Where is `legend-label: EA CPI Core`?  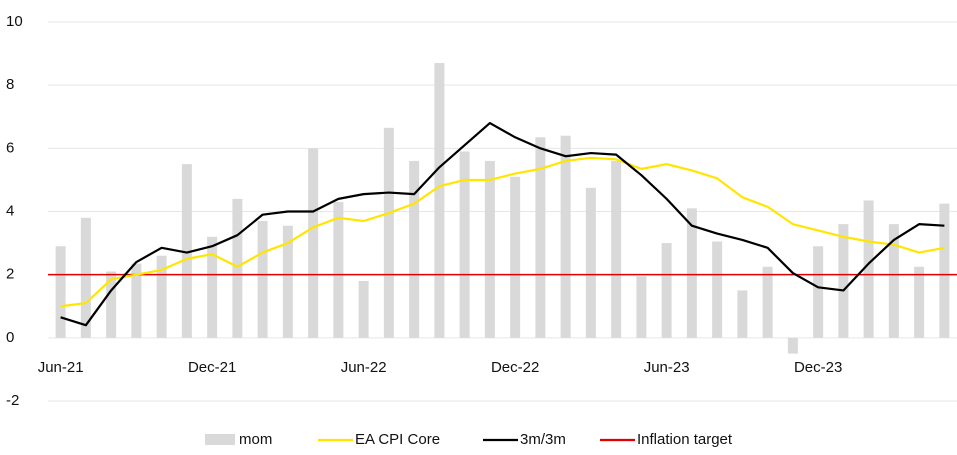
legend-label: EA CPI Core is located at coordinates (397, 439).